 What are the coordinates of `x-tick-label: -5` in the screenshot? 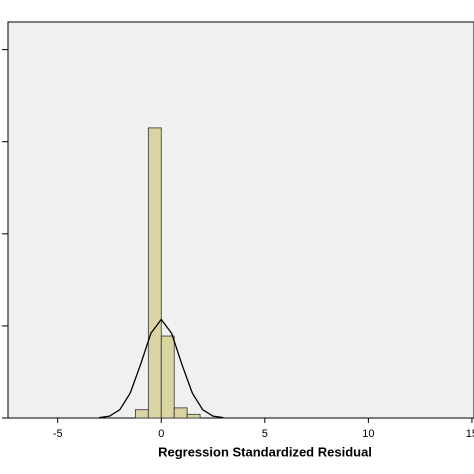 It's located at (58, 434).